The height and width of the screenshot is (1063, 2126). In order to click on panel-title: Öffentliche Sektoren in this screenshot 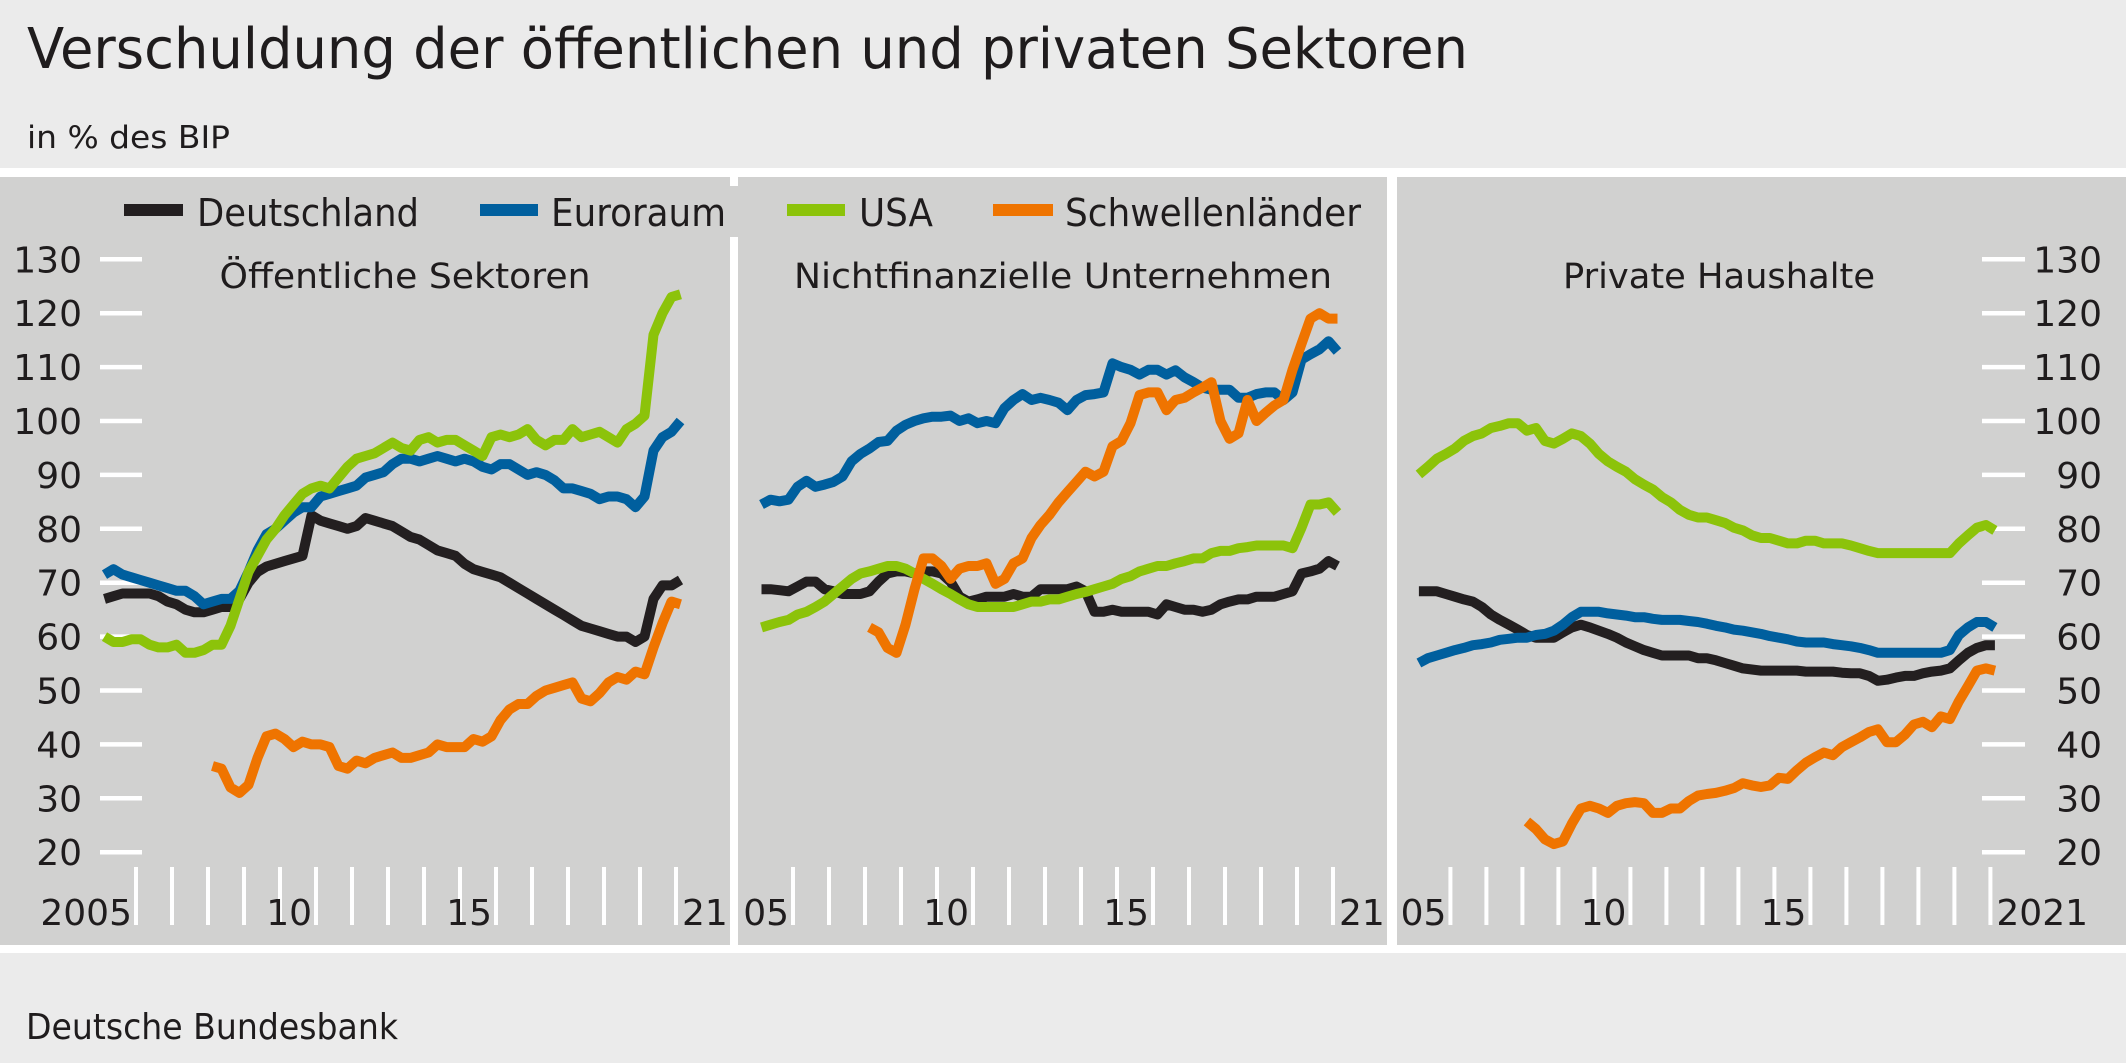, I will do `click(405, 276)`.